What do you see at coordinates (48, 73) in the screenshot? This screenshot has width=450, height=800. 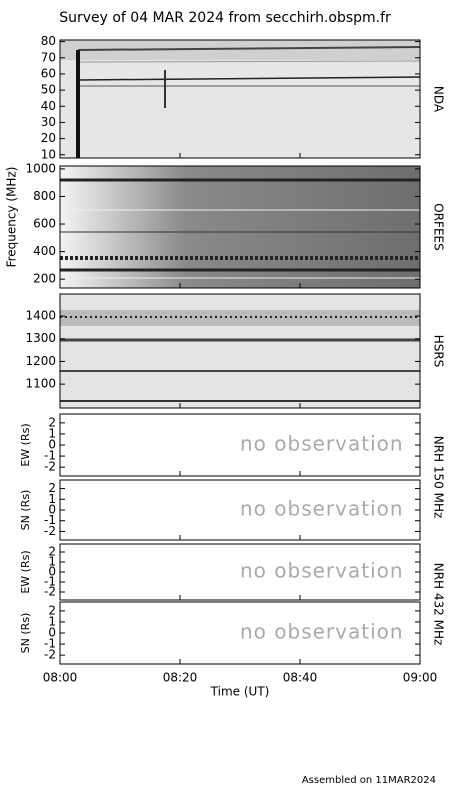 I see `y-tick-label: 60` at bounding box center [48, 73].